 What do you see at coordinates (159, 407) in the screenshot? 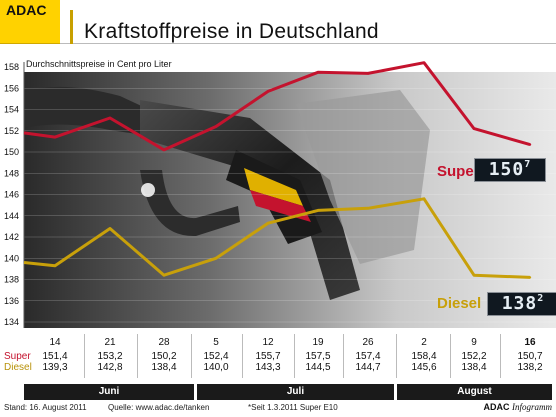
I see `footer-source: Quelle: www.adac.de/tanken` at bounding box center [159, 407].